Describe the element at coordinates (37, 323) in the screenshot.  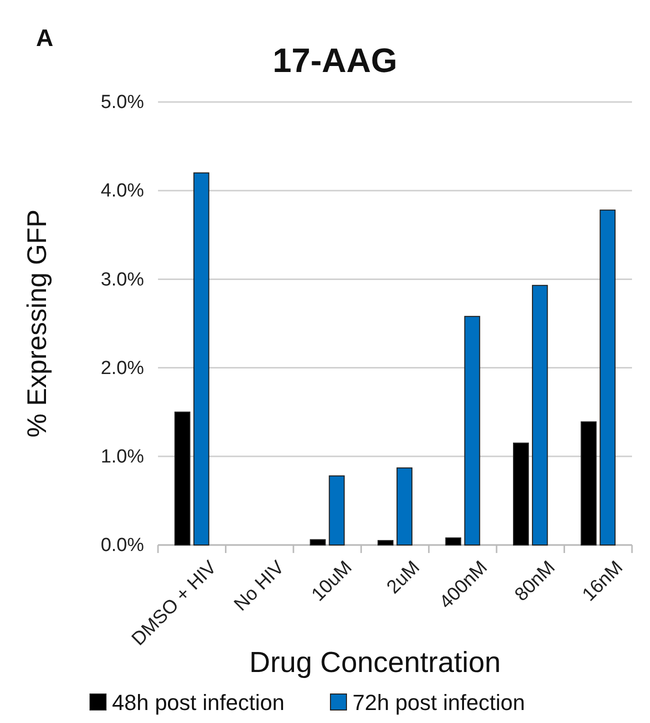
I see `y-axis-title: % Expressing GFP` at that location.